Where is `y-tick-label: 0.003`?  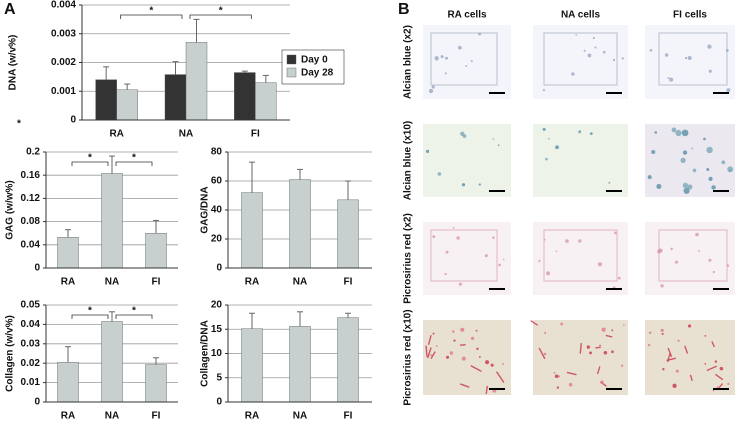 y-tick-label: 0.003 is located at coordinates (63, 33).